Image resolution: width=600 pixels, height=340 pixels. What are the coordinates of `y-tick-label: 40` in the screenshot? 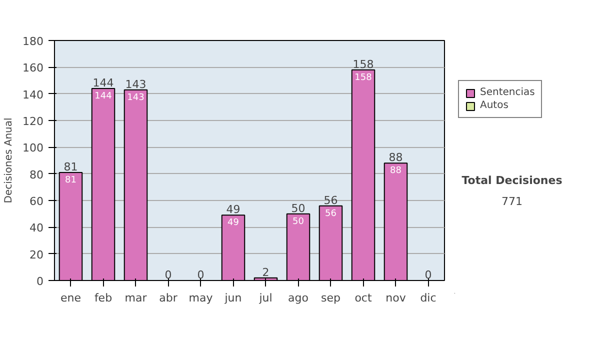 It's located at (37, 228).